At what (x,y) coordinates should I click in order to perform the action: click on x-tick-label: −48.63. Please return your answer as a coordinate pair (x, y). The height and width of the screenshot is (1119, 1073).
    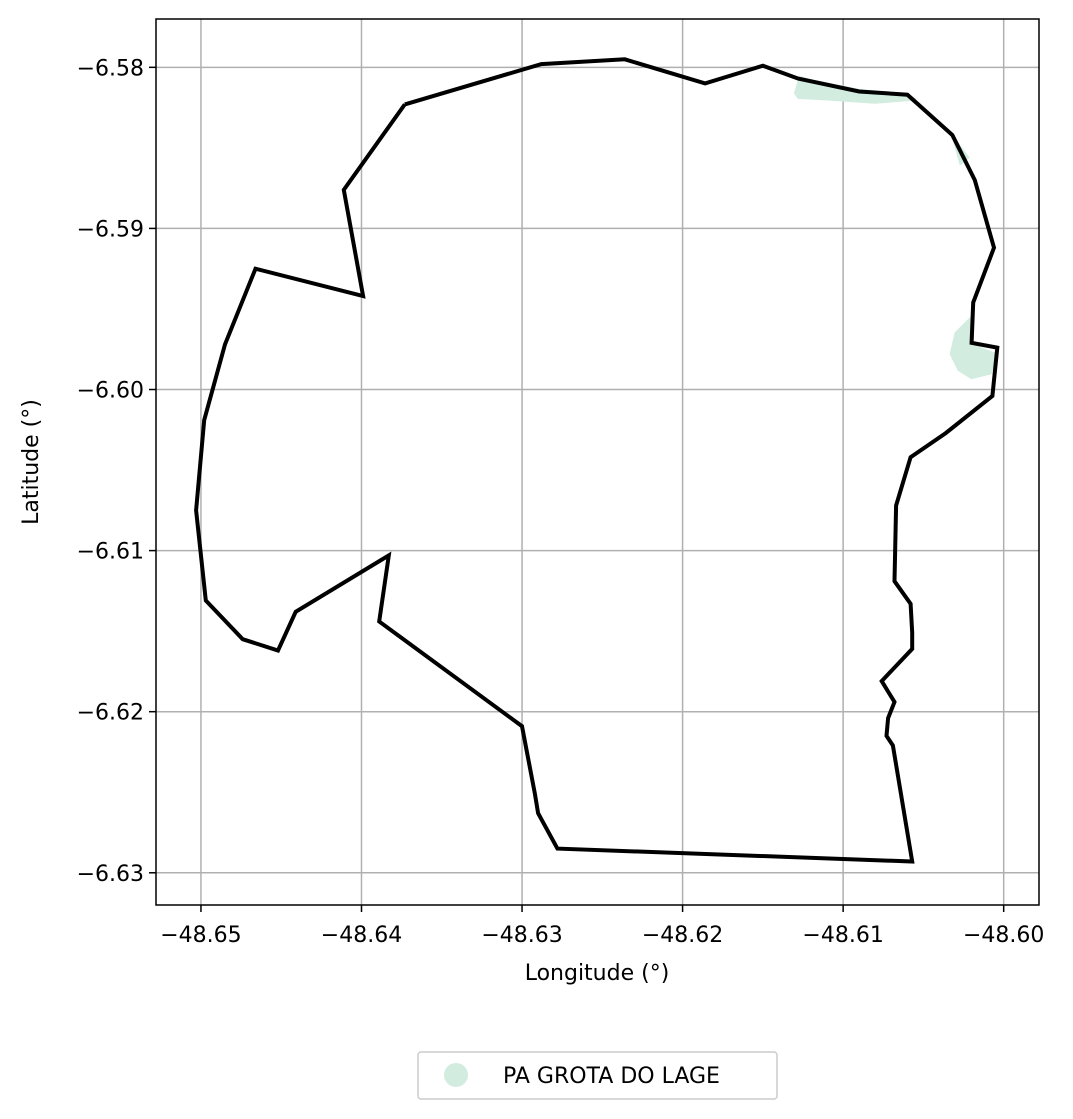
    Looking at the image, I should click on (521, 935).